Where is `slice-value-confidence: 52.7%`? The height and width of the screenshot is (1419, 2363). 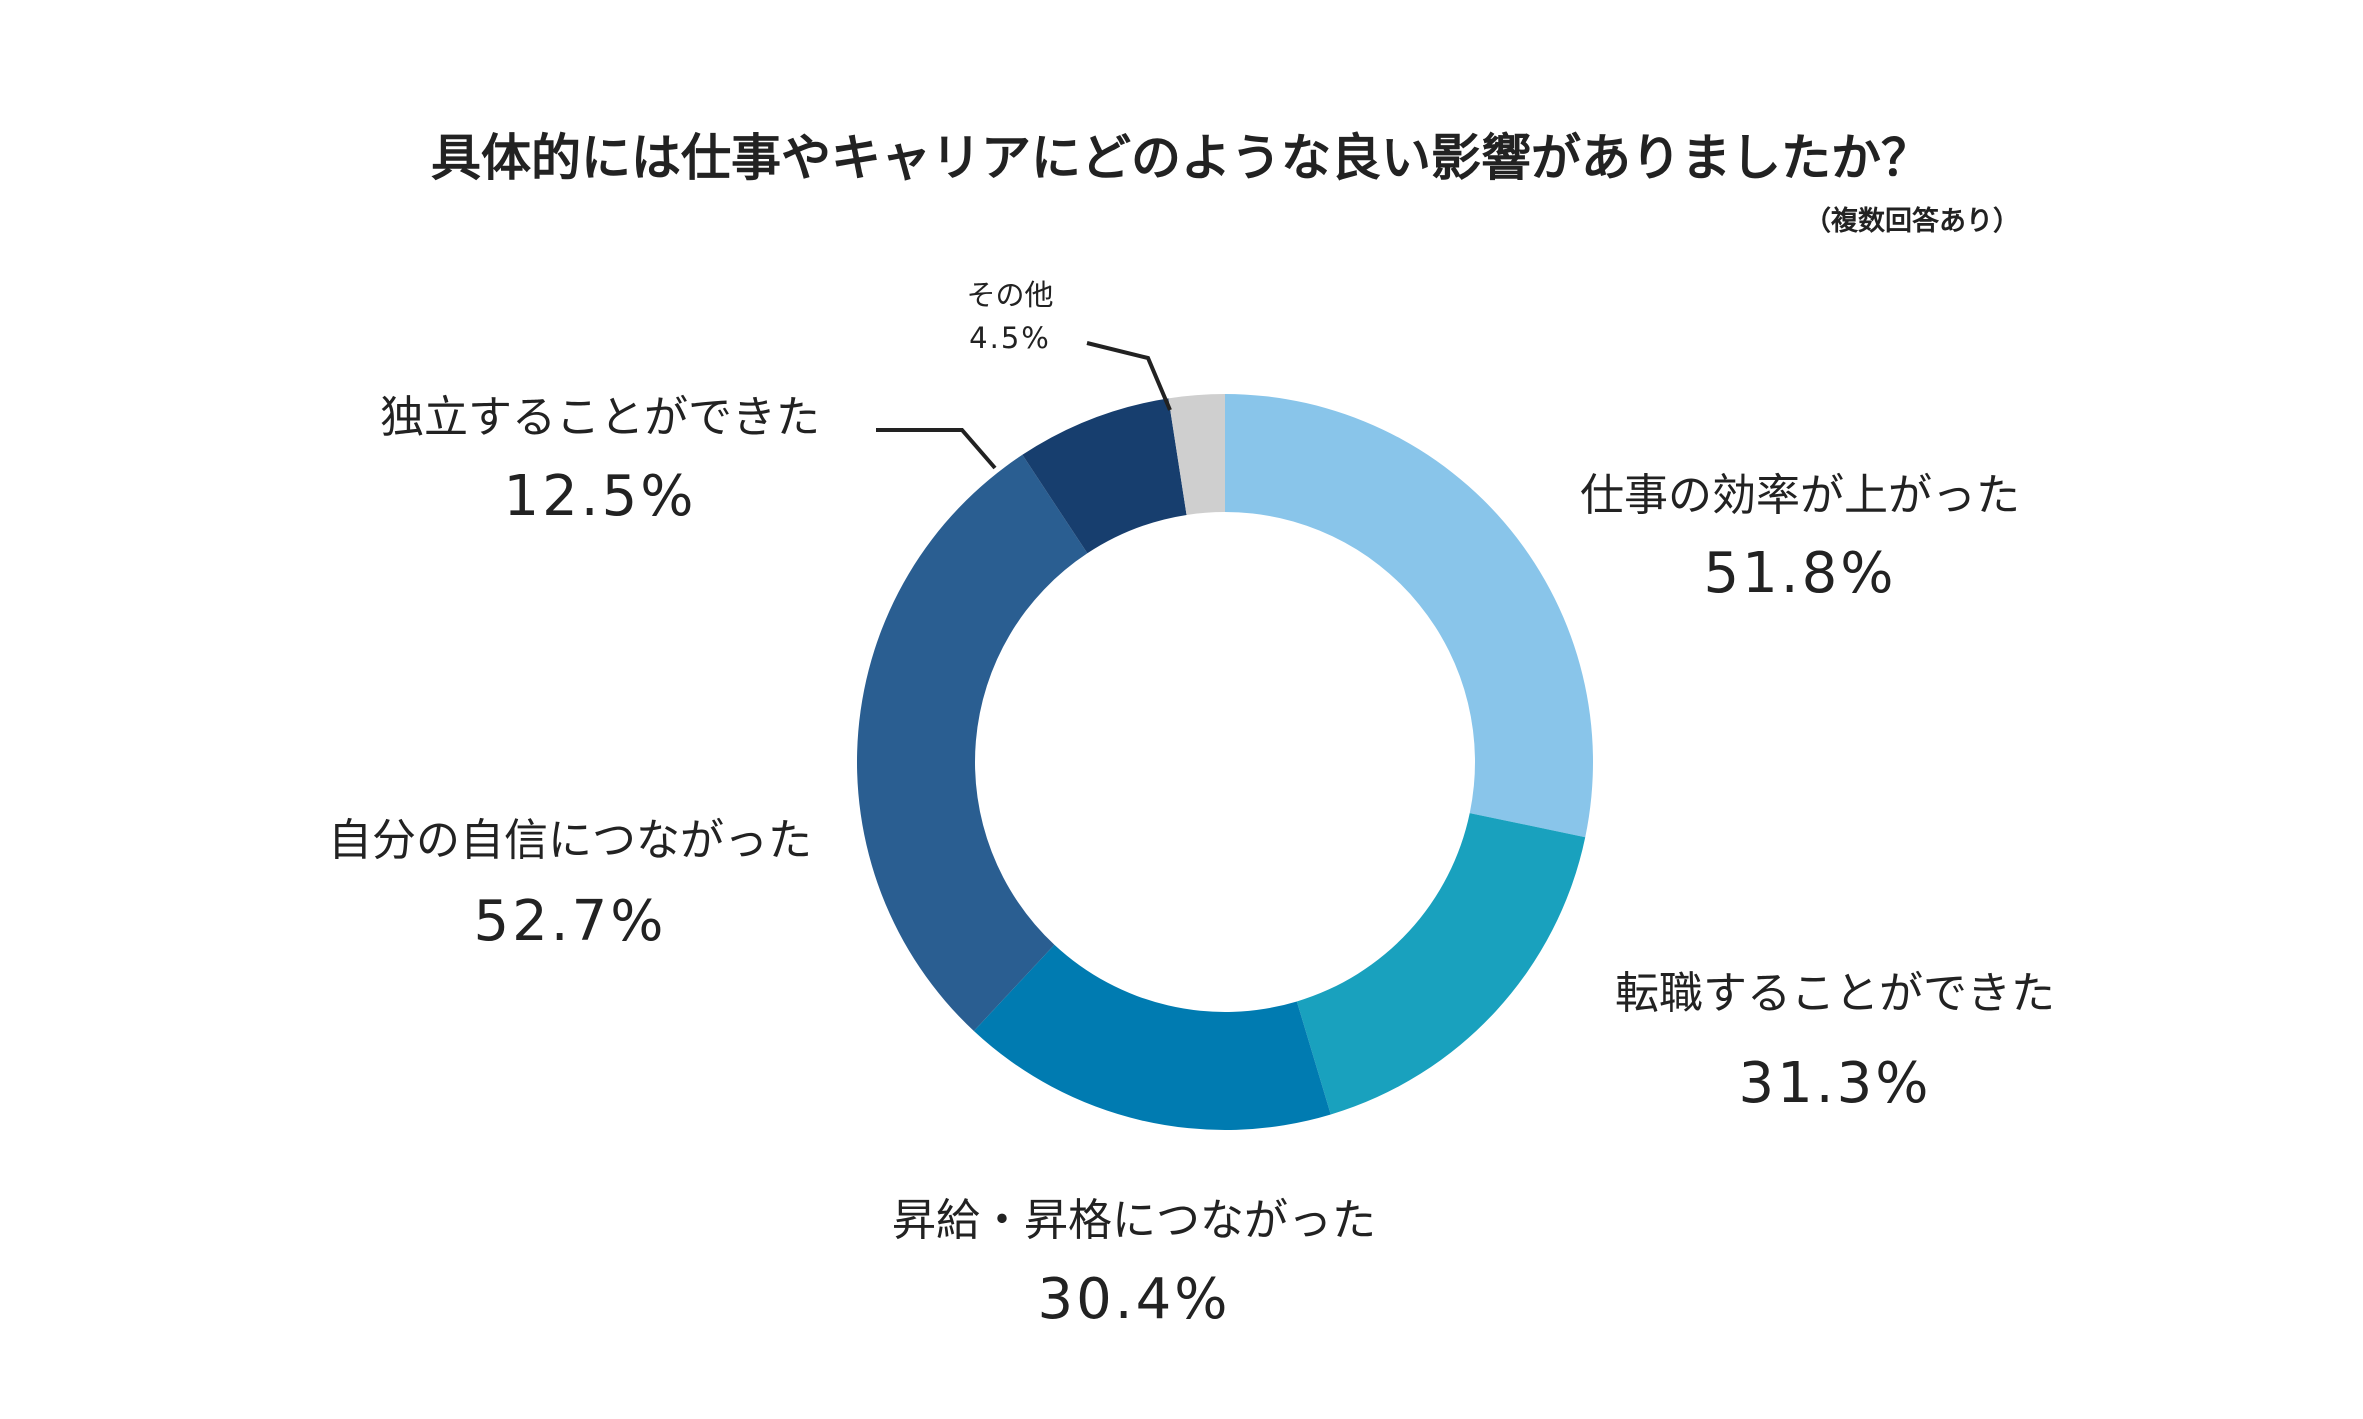
slice-value-confidence: 52.7% is located at coordinates (570, 921).